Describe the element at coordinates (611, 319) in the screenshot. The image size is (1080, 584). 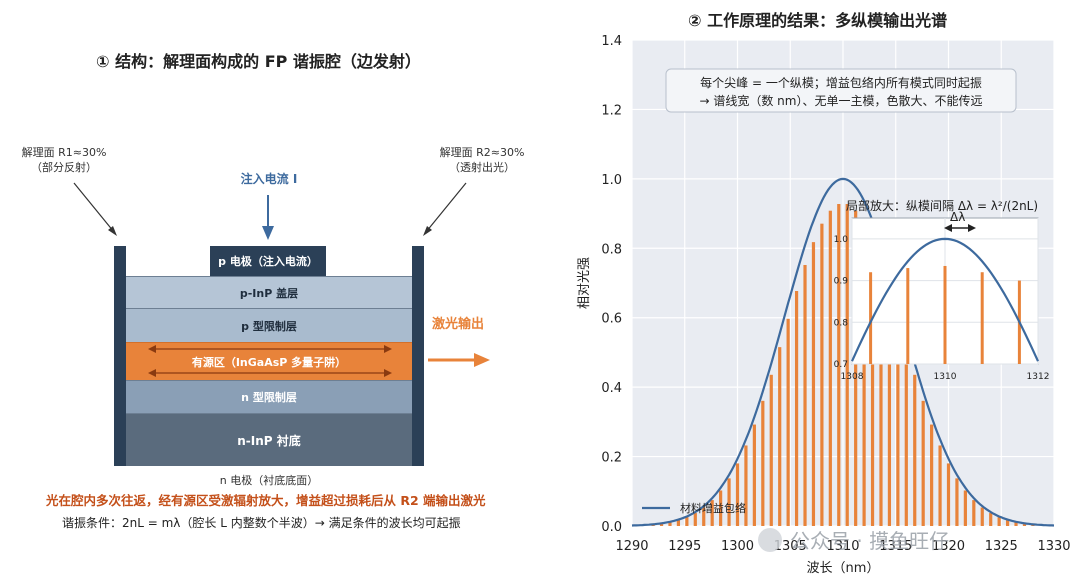
I see `y-tick-label: 0.6` at that location.